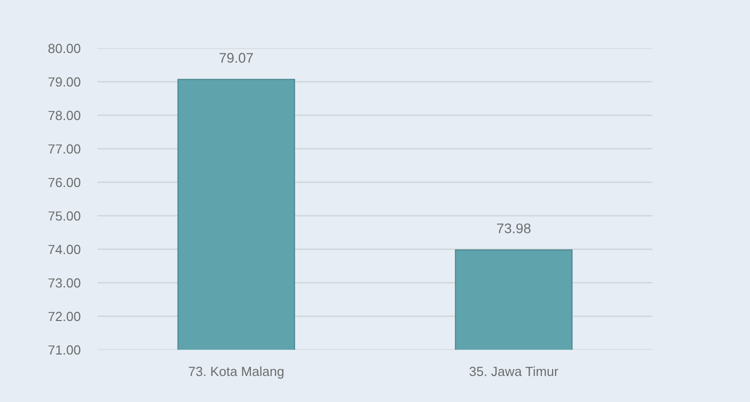 This screenshot has width=750, height=402. Describe the element at coordinates (64, 249) in the screenshot. I see `y-tick-label: 74.00` at that location.